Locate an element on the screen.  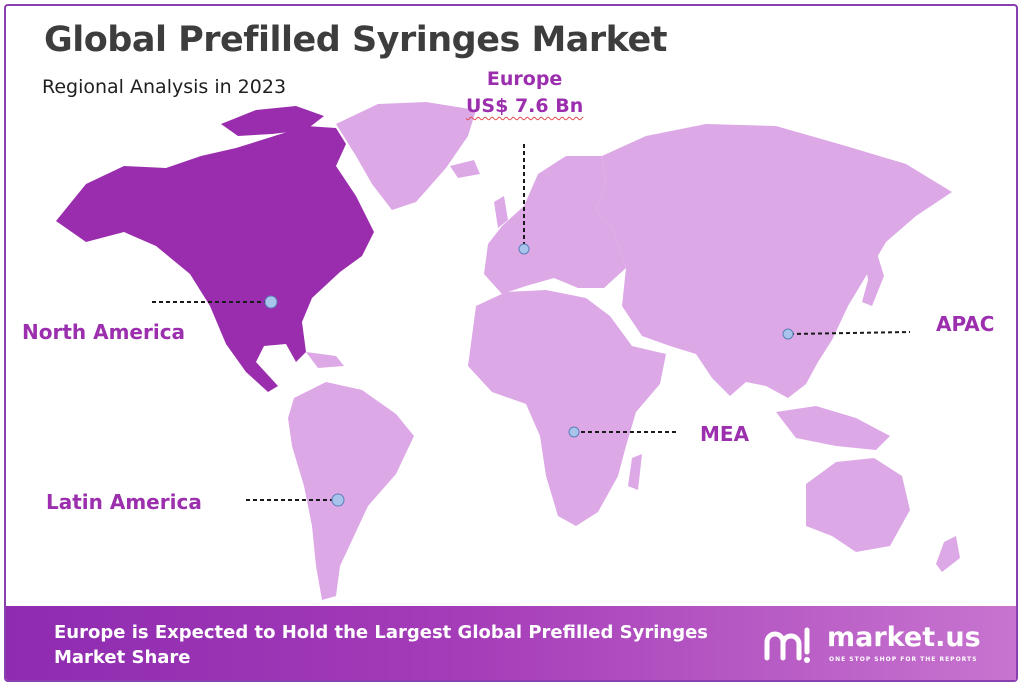
iceland-shape is located at coordinates (465, 169).